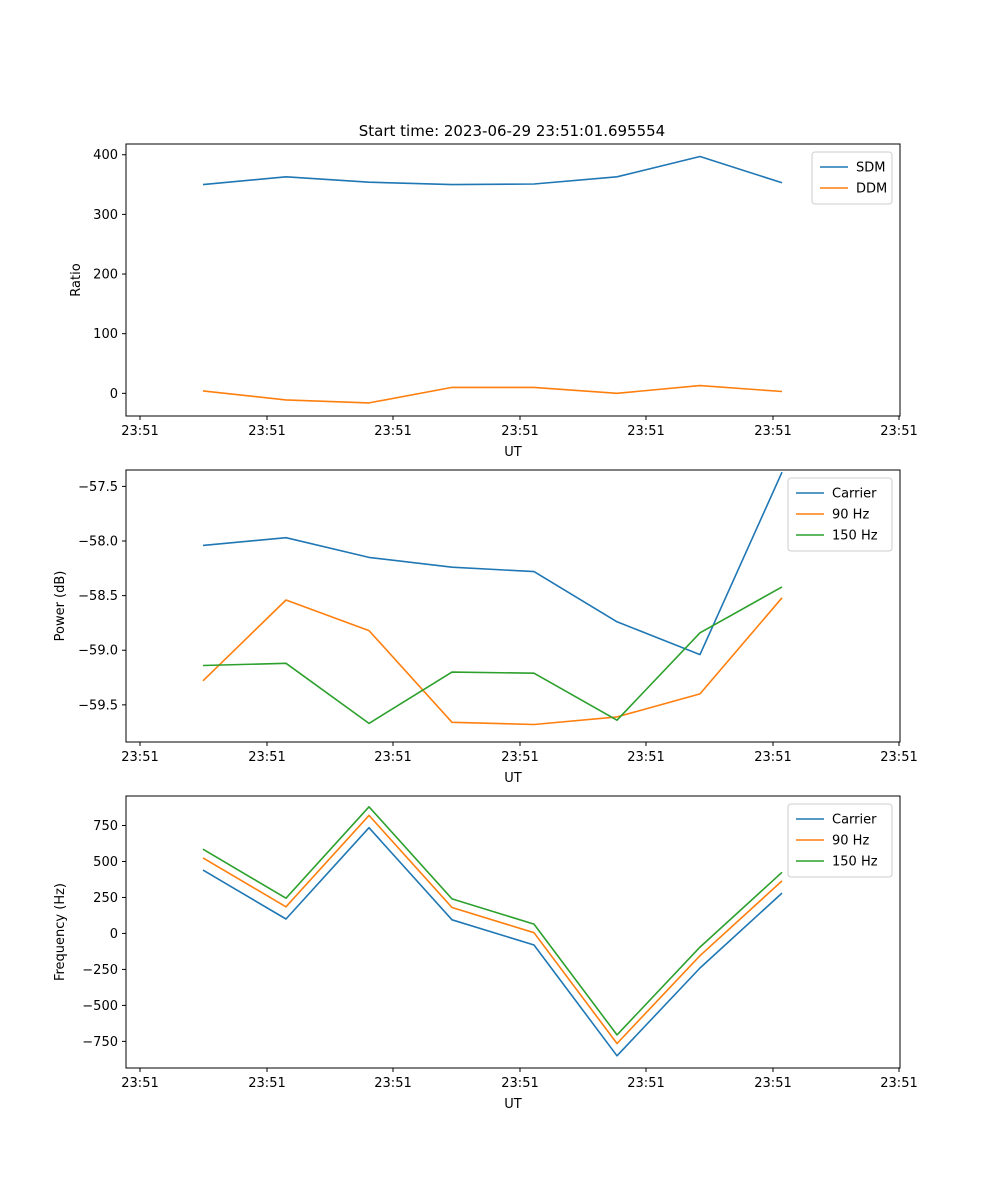 The image size is (1000, 1200). What do you see at coordinates (871, 189) in the screenshot?
I see `legend-label: DDM` at bounding box center [871, 189].